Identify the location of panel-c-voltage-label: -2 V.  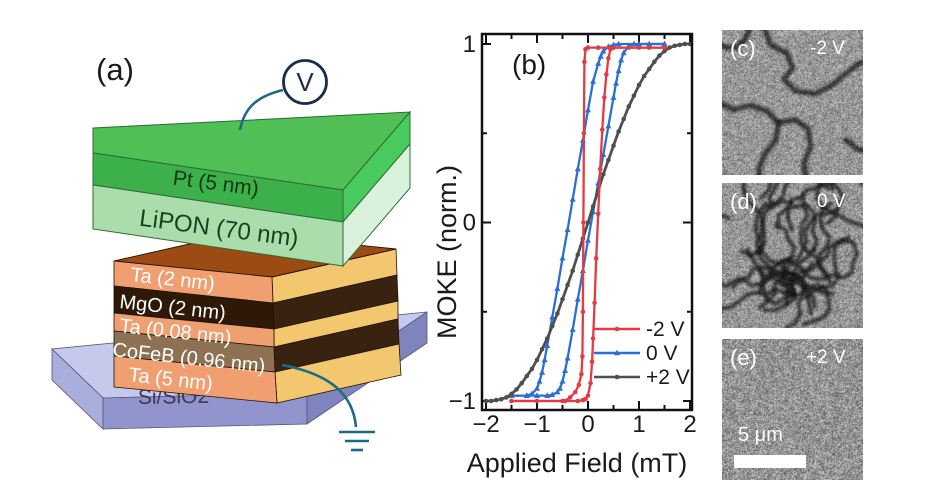
(827, 48).